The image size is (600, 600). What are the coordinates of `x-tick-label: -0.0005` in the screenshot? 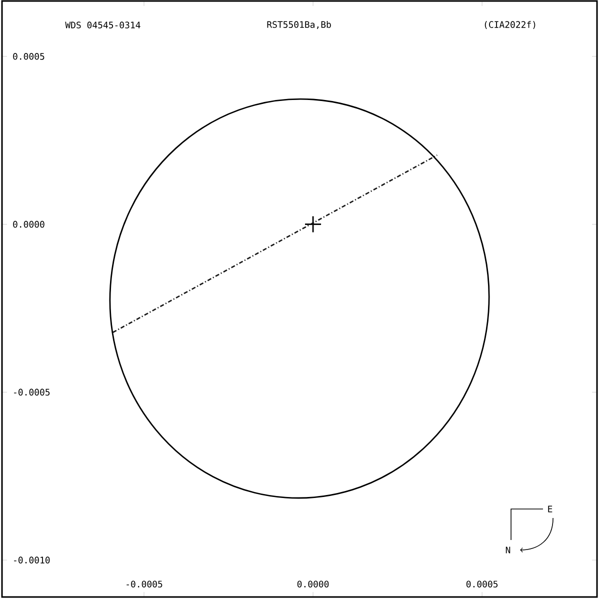 It's located at (144, 584).